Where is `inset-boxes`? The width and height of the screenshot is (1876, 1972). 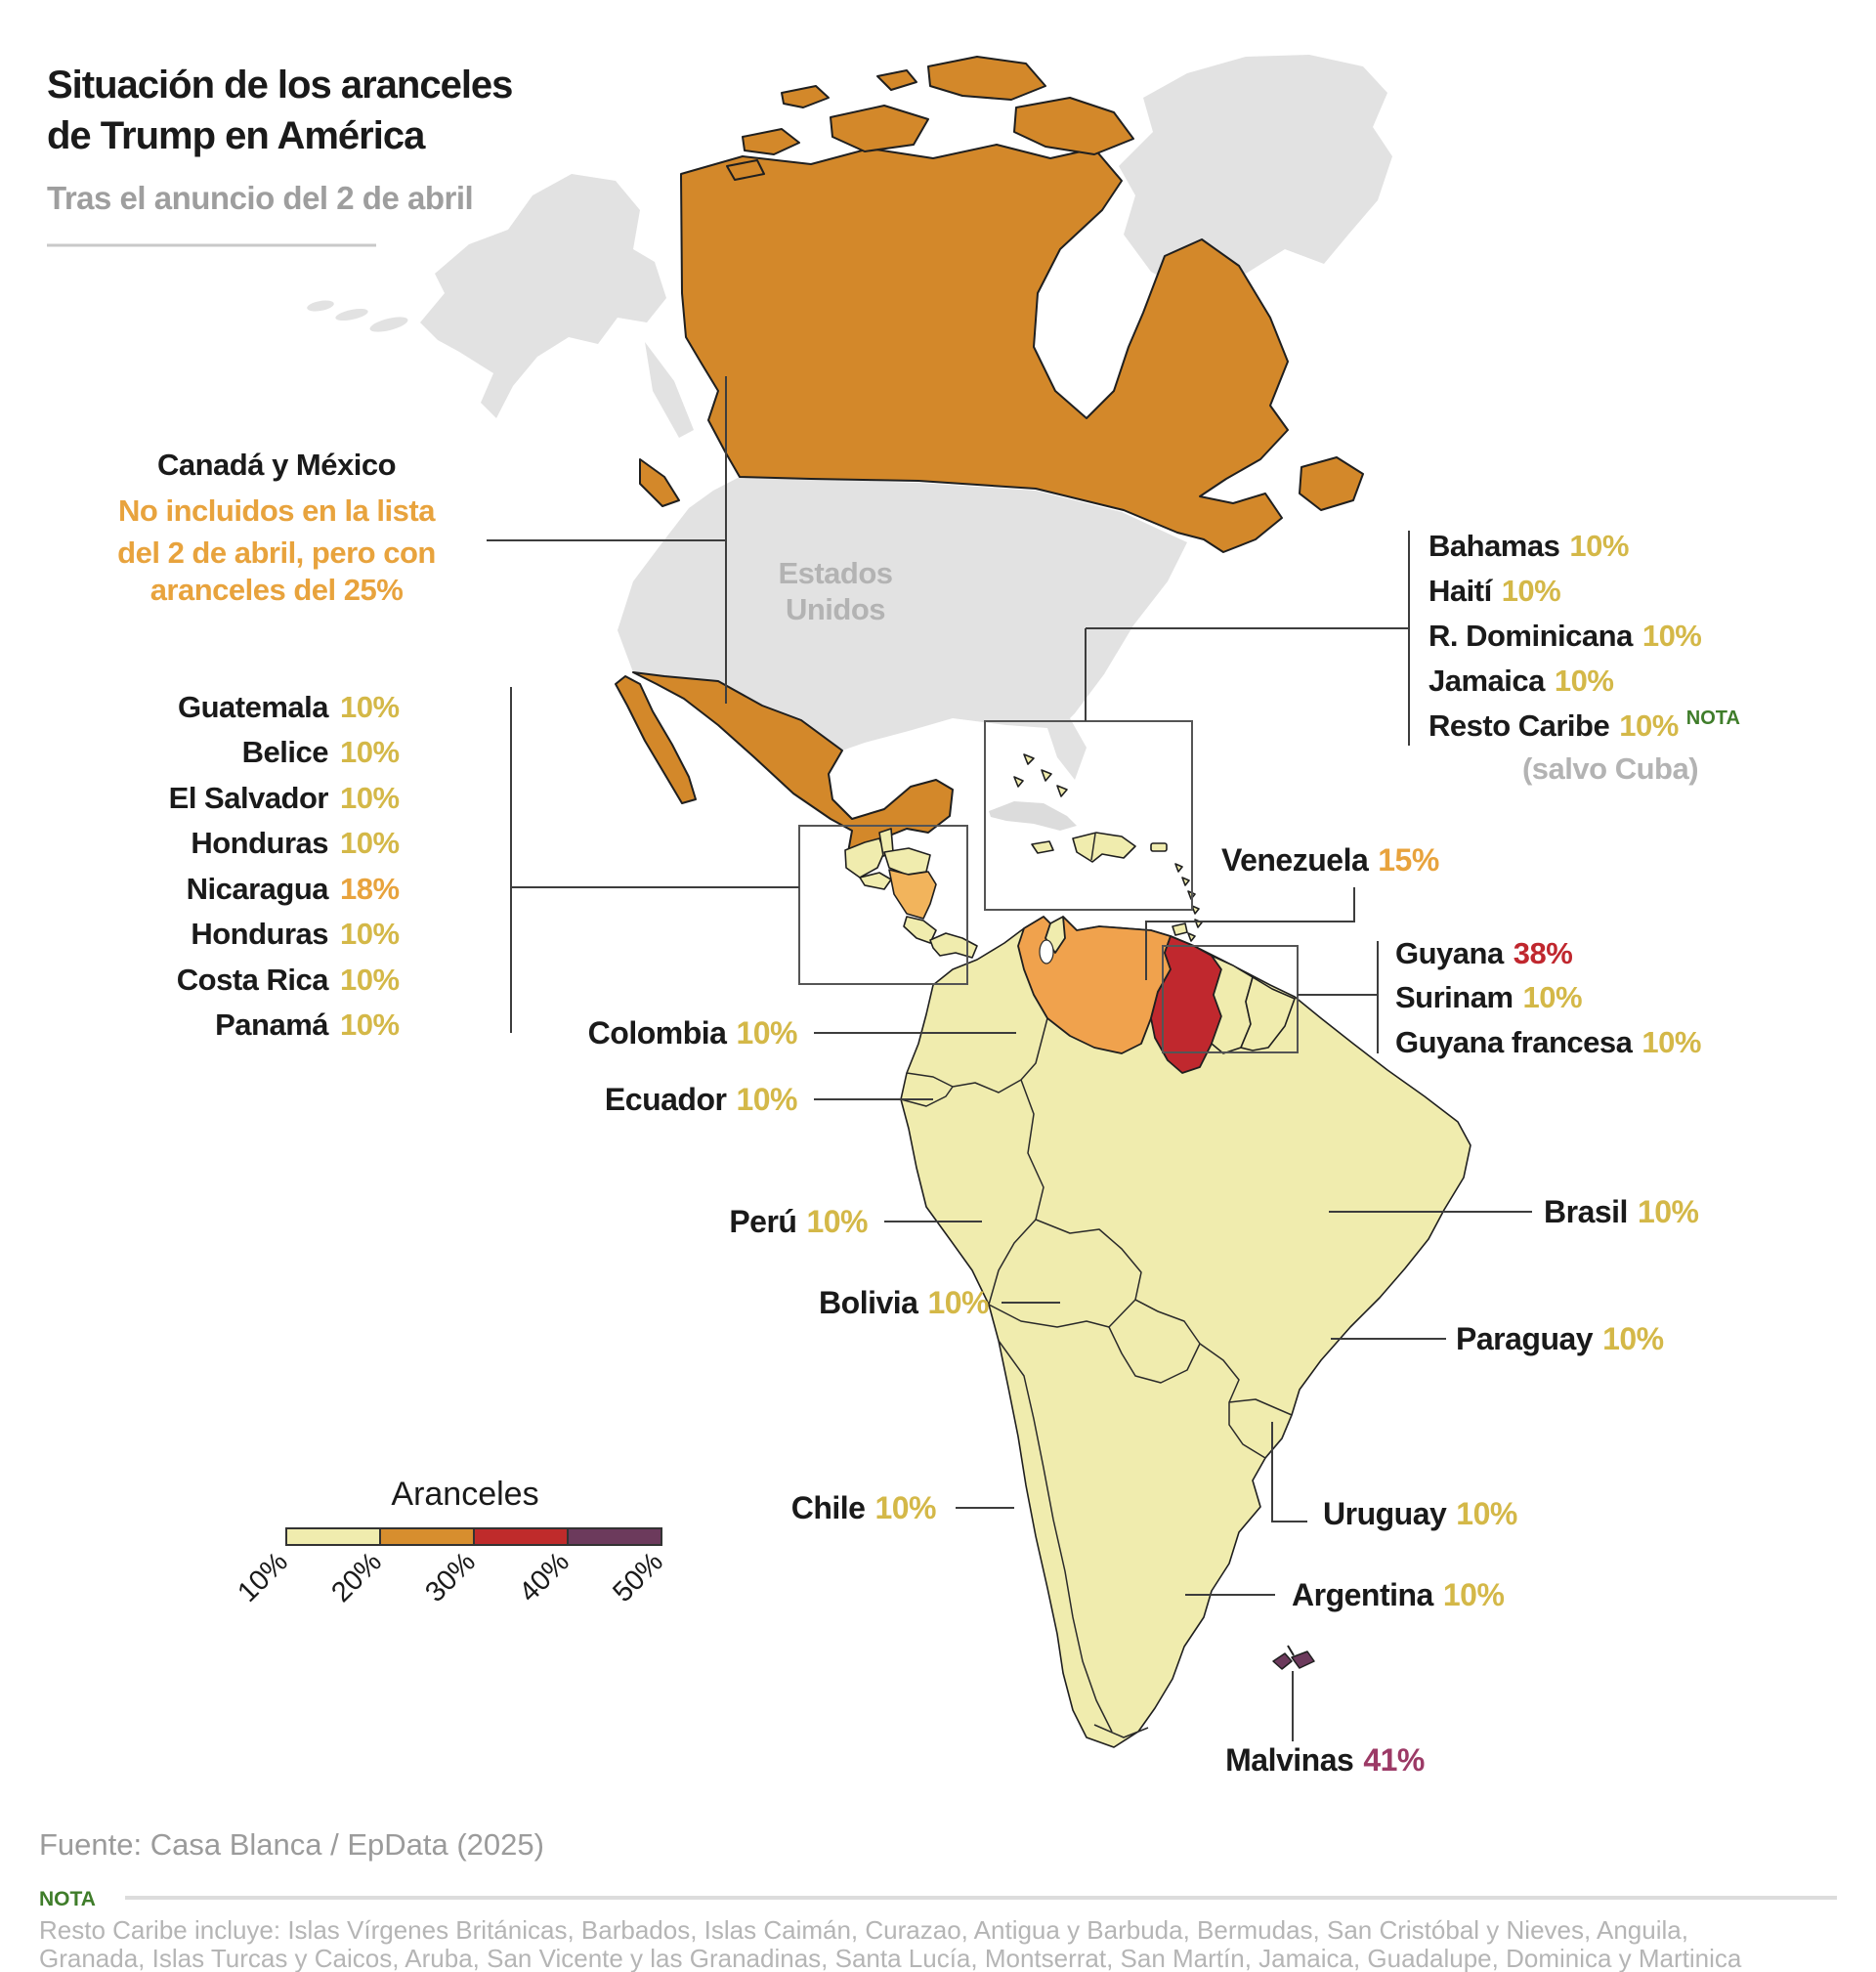 inset-boxes is located at coordinates (1048, 886).